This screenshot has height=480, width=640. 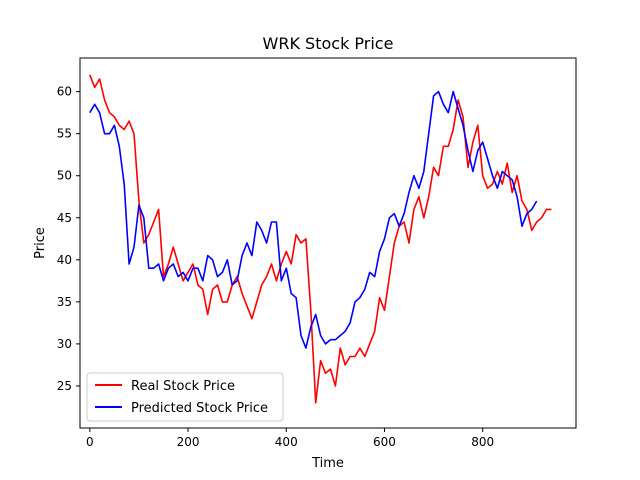 I want to click on y-tick-label: 50, so click(x=64, y=176).